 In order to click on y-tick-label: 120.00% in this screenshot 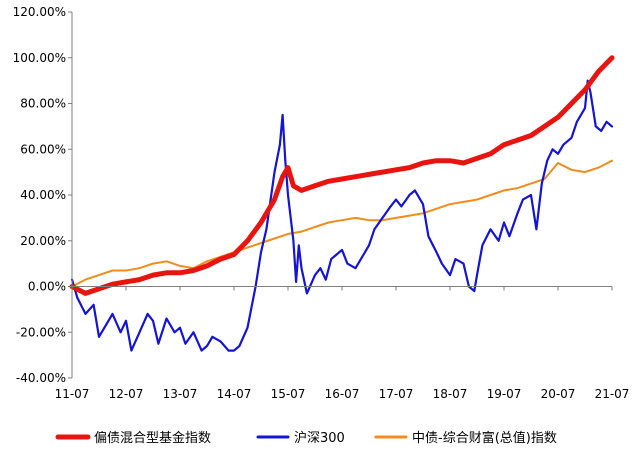, I will do `click(39, 12)`.